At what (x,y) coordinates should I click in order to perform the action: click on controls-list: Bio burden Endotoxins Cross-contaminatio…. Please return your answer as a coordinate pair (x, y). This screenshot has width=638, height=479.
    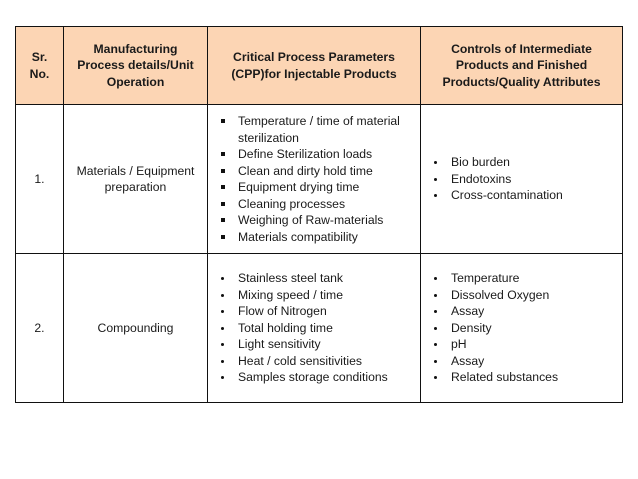
    Looking at the image, I should click on (521, 179).